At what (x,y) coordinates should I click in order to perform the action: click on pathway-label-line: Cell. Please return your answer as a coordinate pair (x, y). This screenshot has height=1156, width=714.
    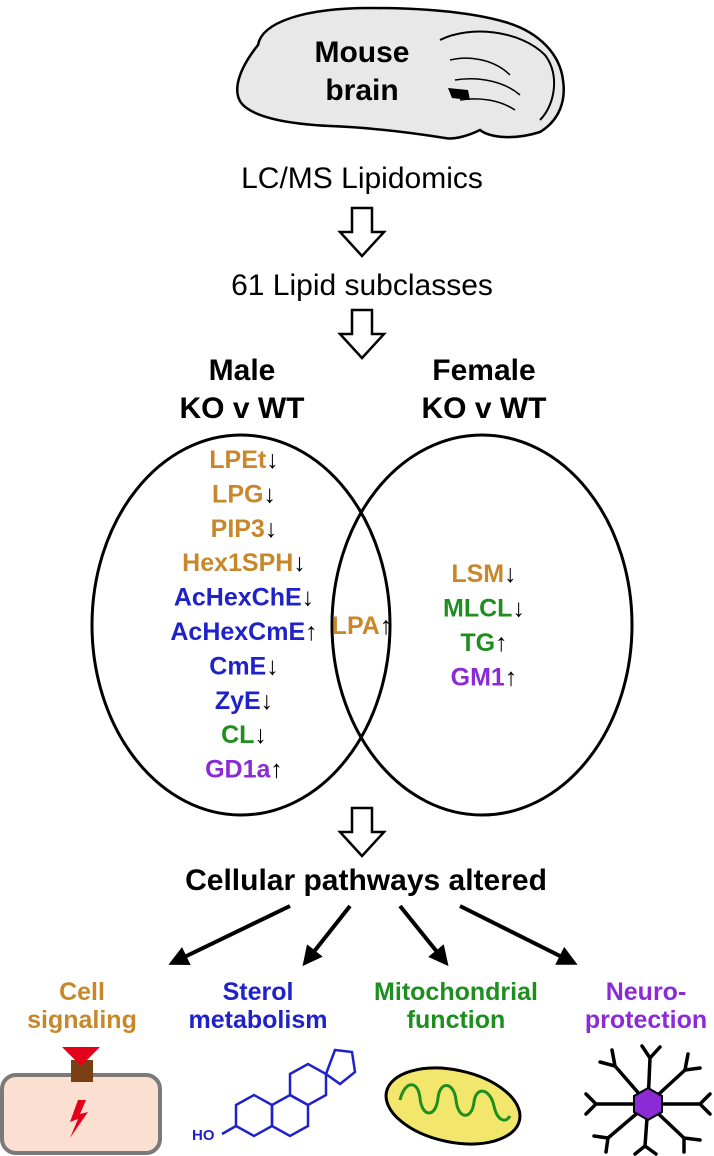
    Looking at the image, I should click on (82, 992).